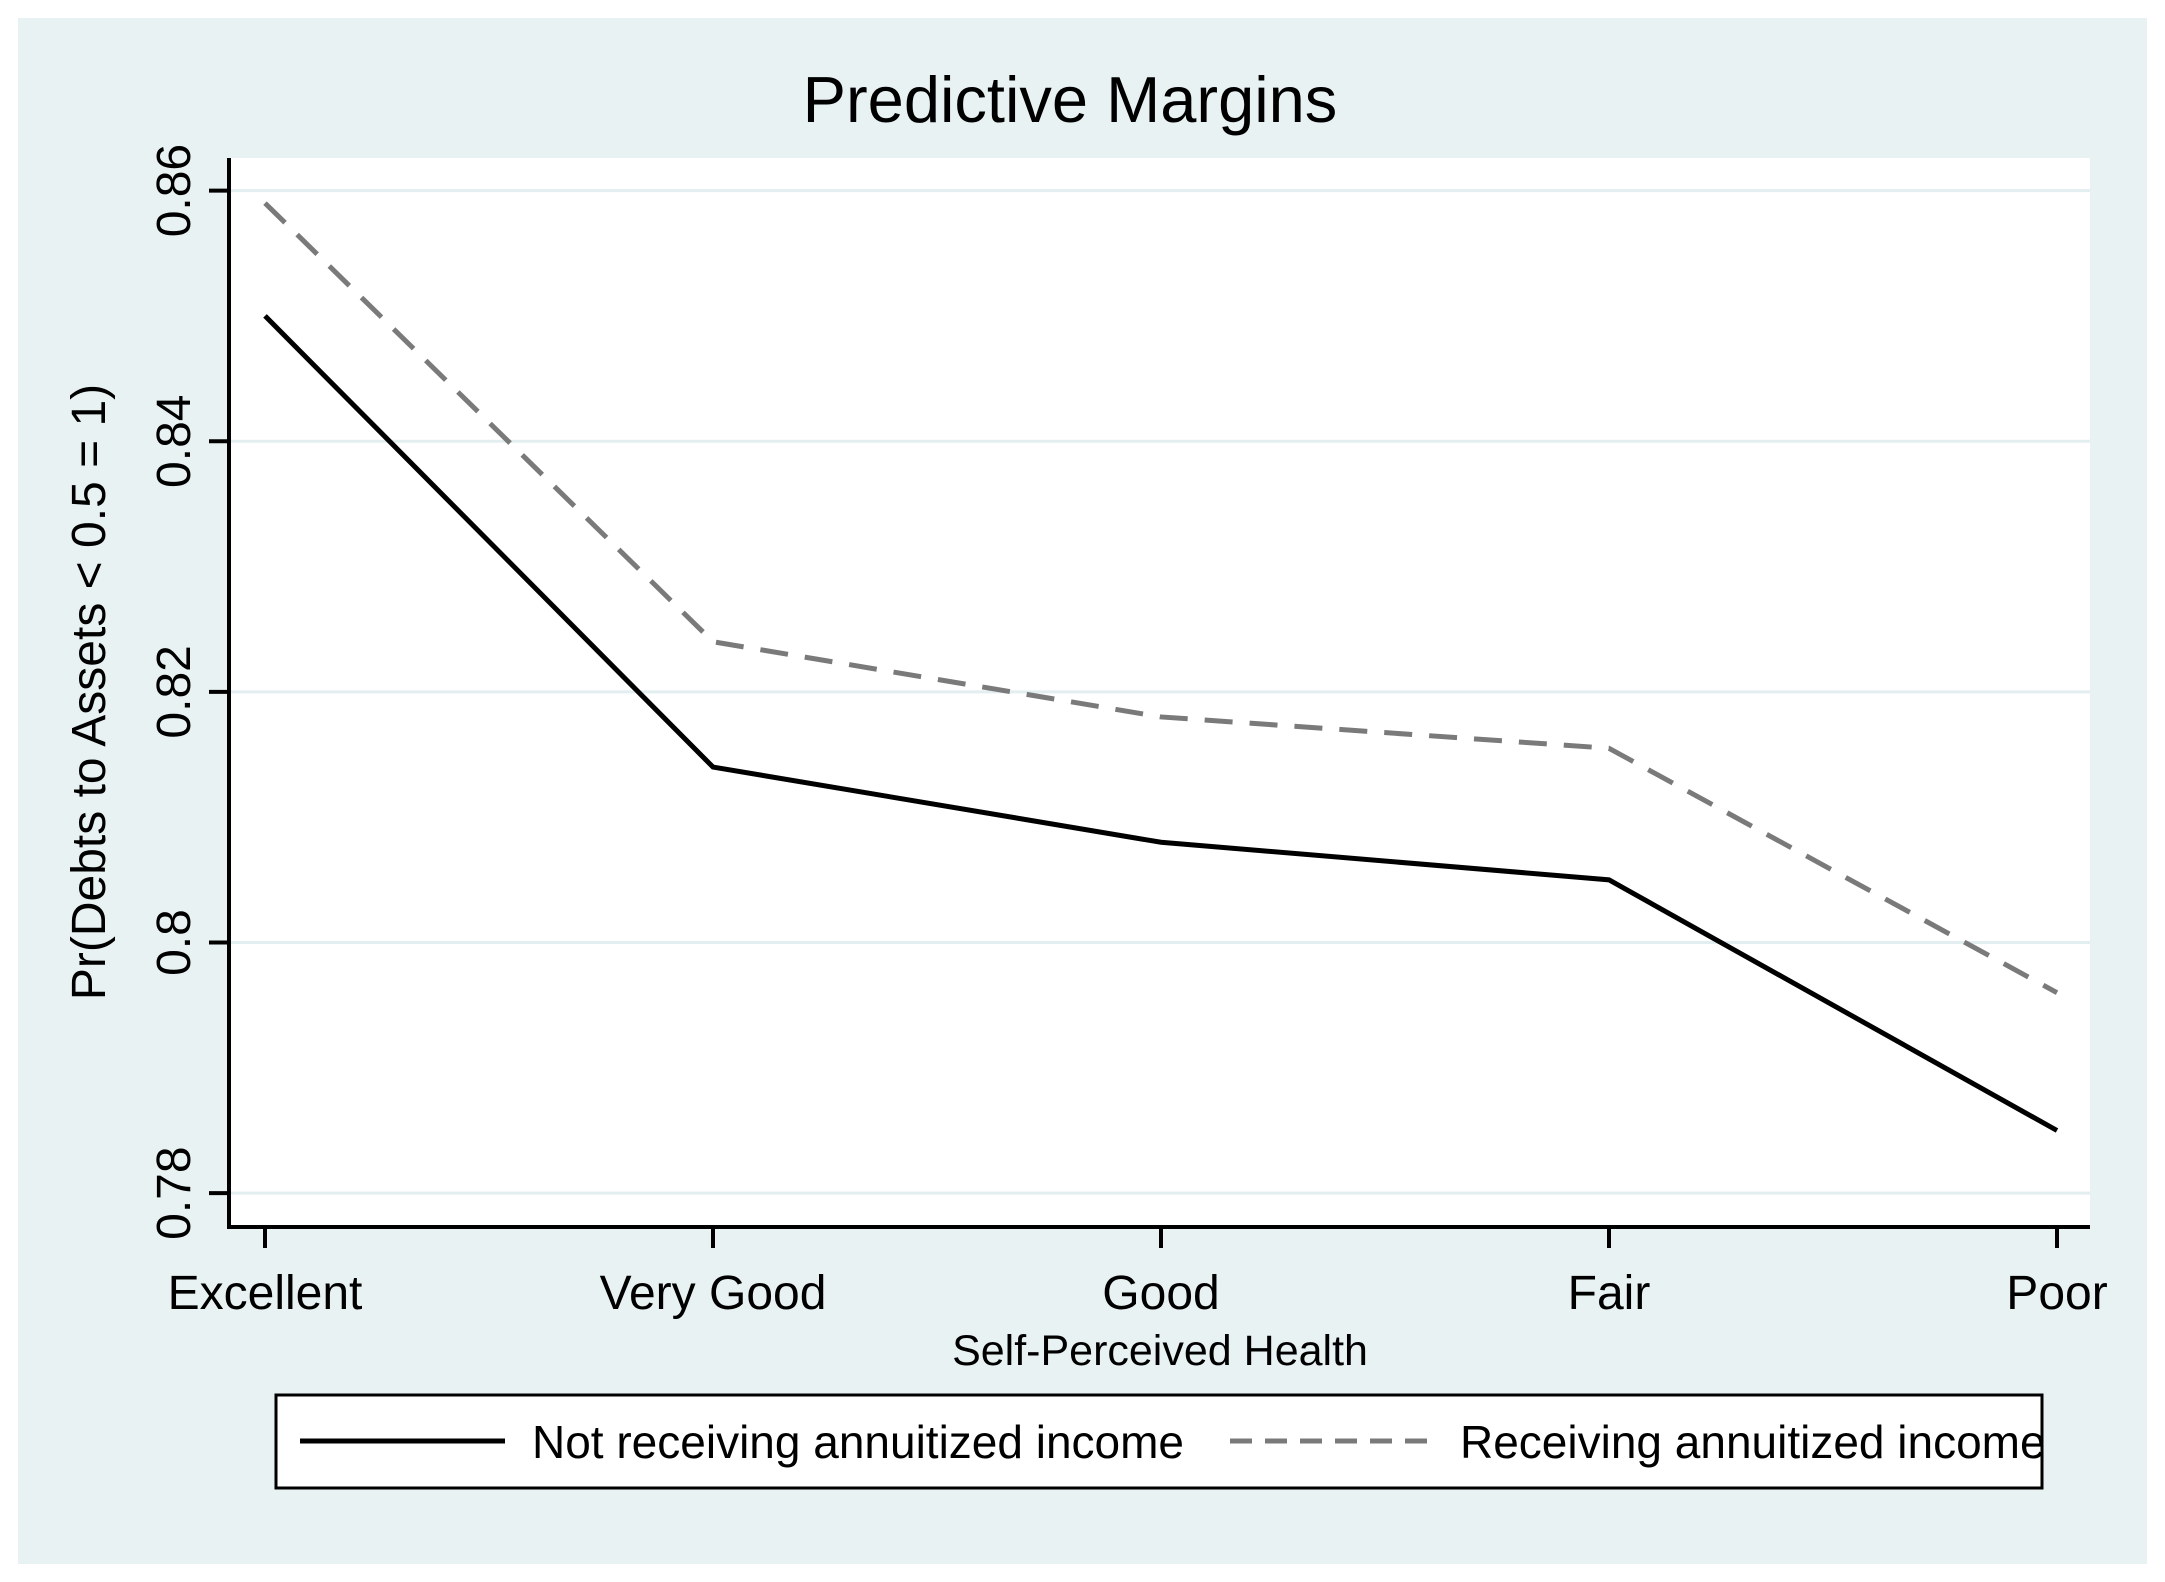 The height and width of the screenshot is (1582, 2165). Describe the element at coordinates (174, 441) in the screenshot. I see `y-tick-label: 0.84` at that location.